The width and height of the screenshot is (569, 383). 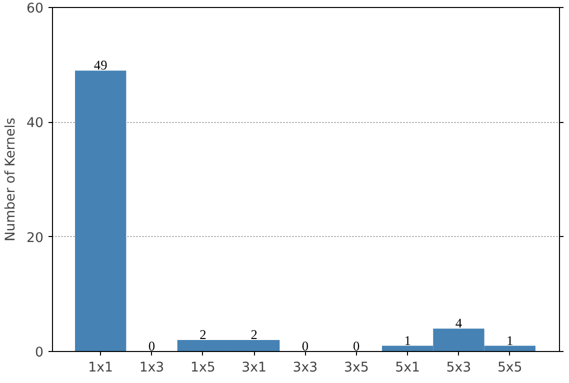 What do you see at coordinates (101, 368) in the screenshot?
I see `x-tick-label: 1x1` at bounding box center [101, 368].